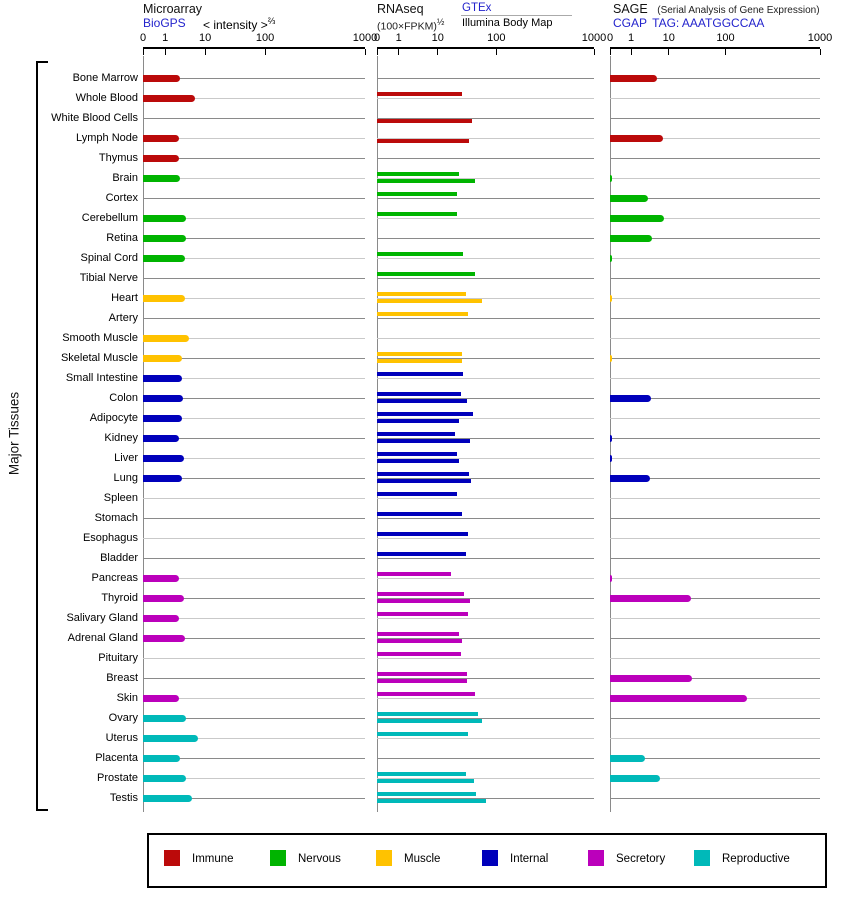 The width and height of the screenshot is (842, 900). Describe the element at coordinates (254, 458) in the screenshot. I see `row-axis-line-microarray-liver` at that location.